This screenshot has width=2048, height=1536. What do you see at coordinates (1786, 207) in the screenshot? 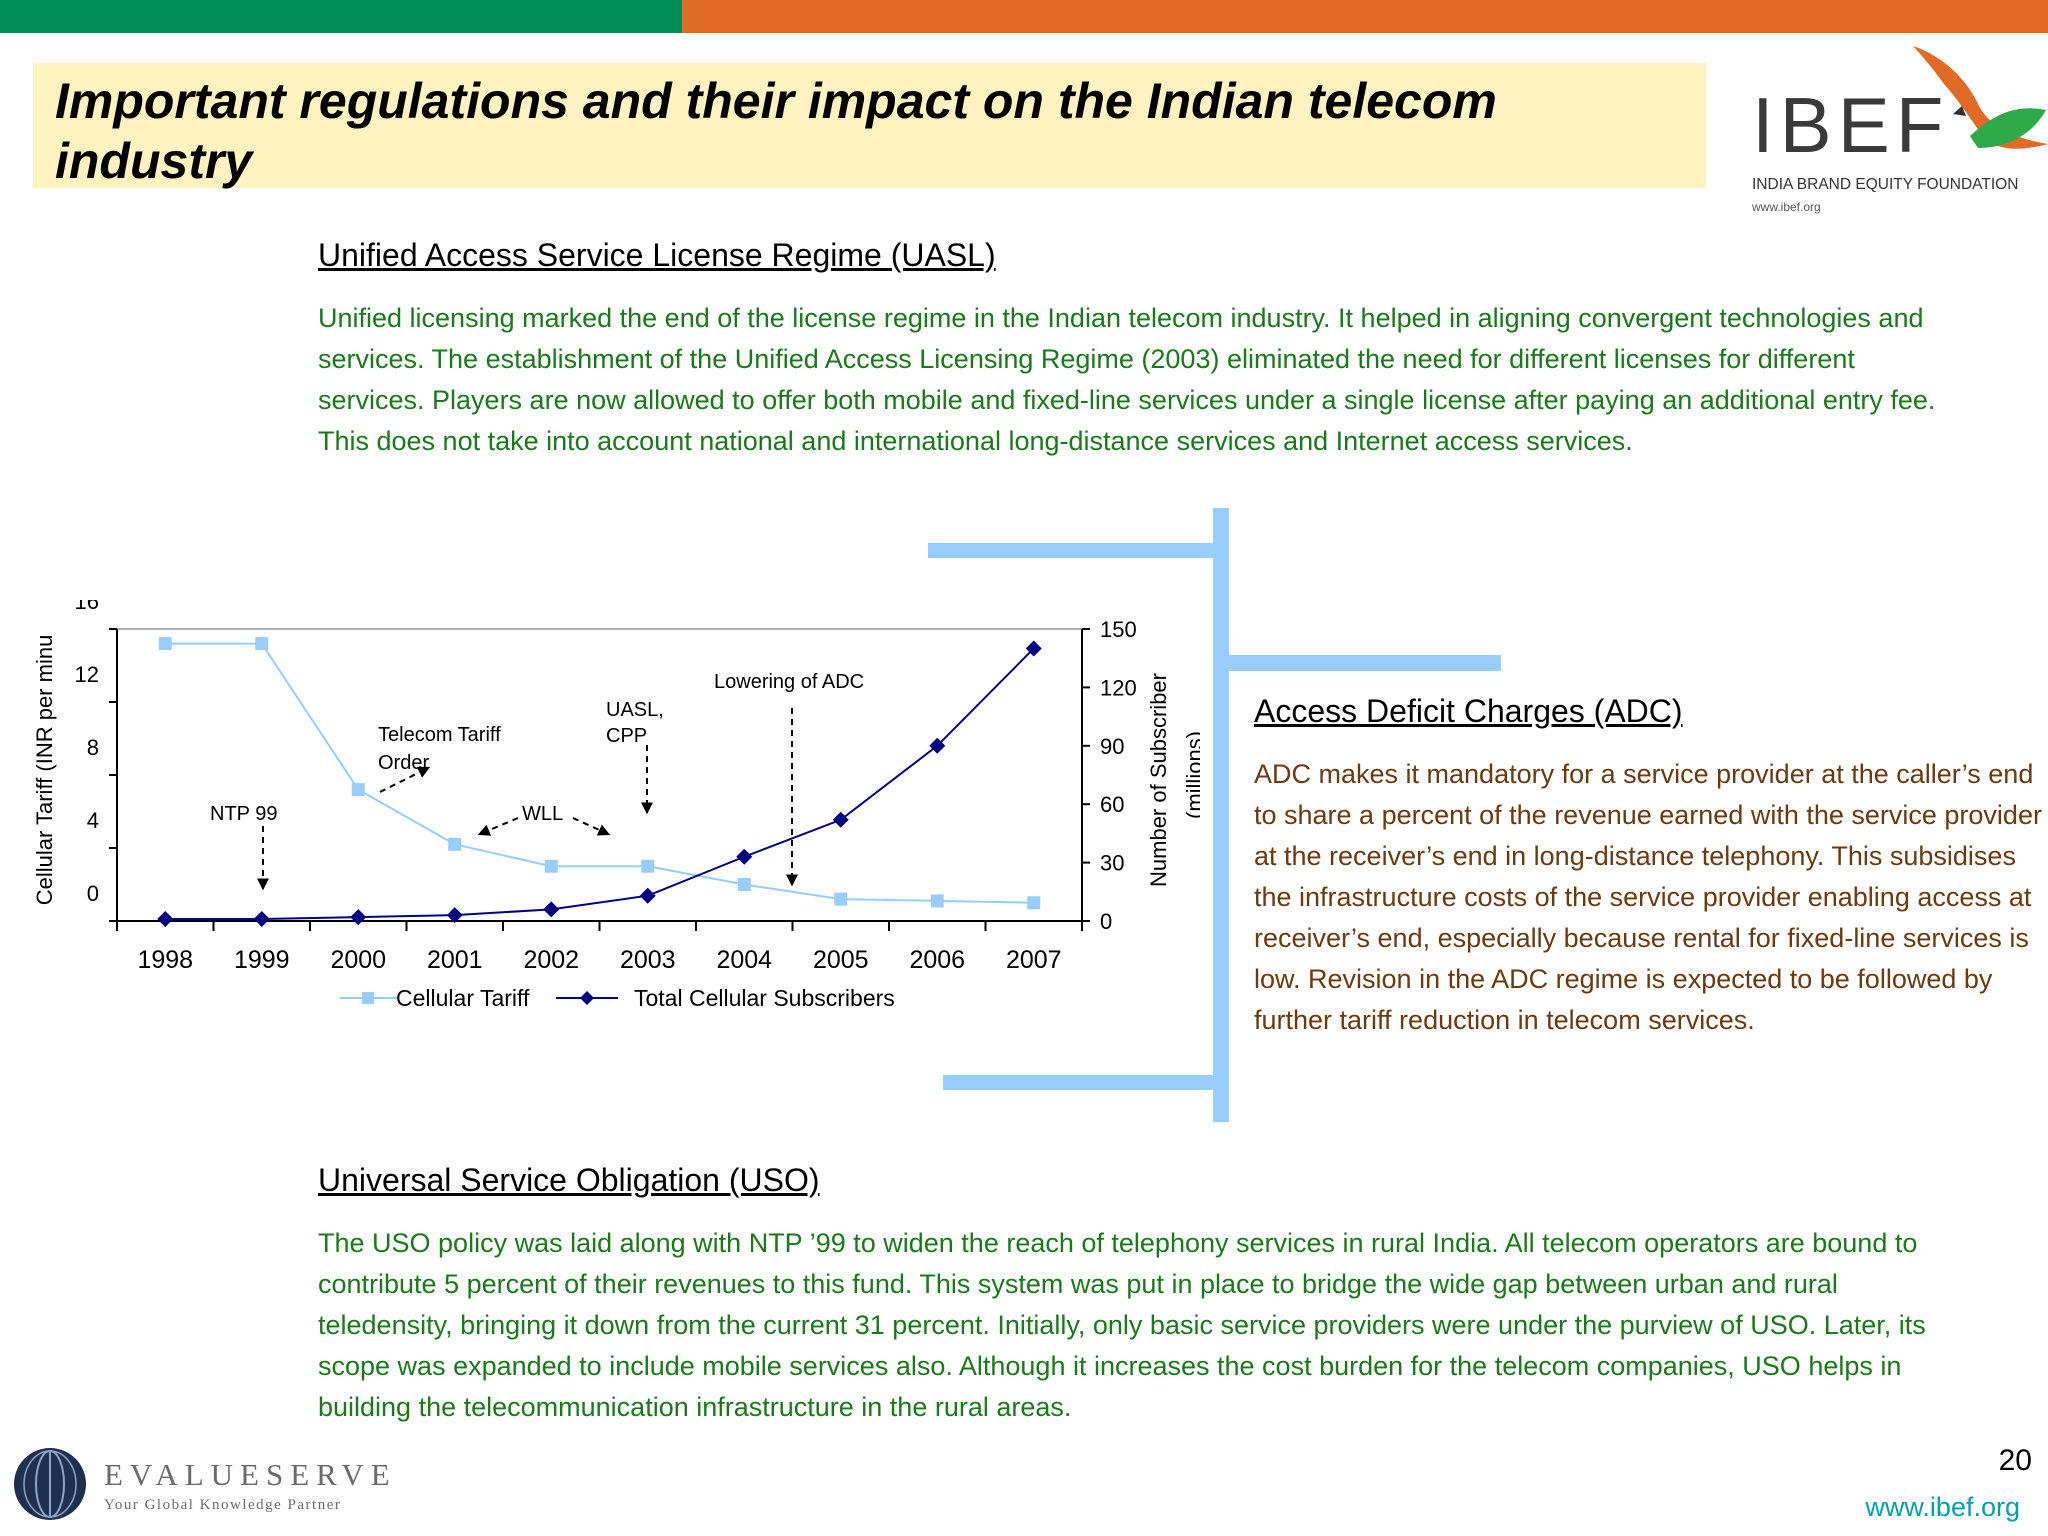
I see `logo-url: www.ibef.org` at bounding box center [1786, 207].